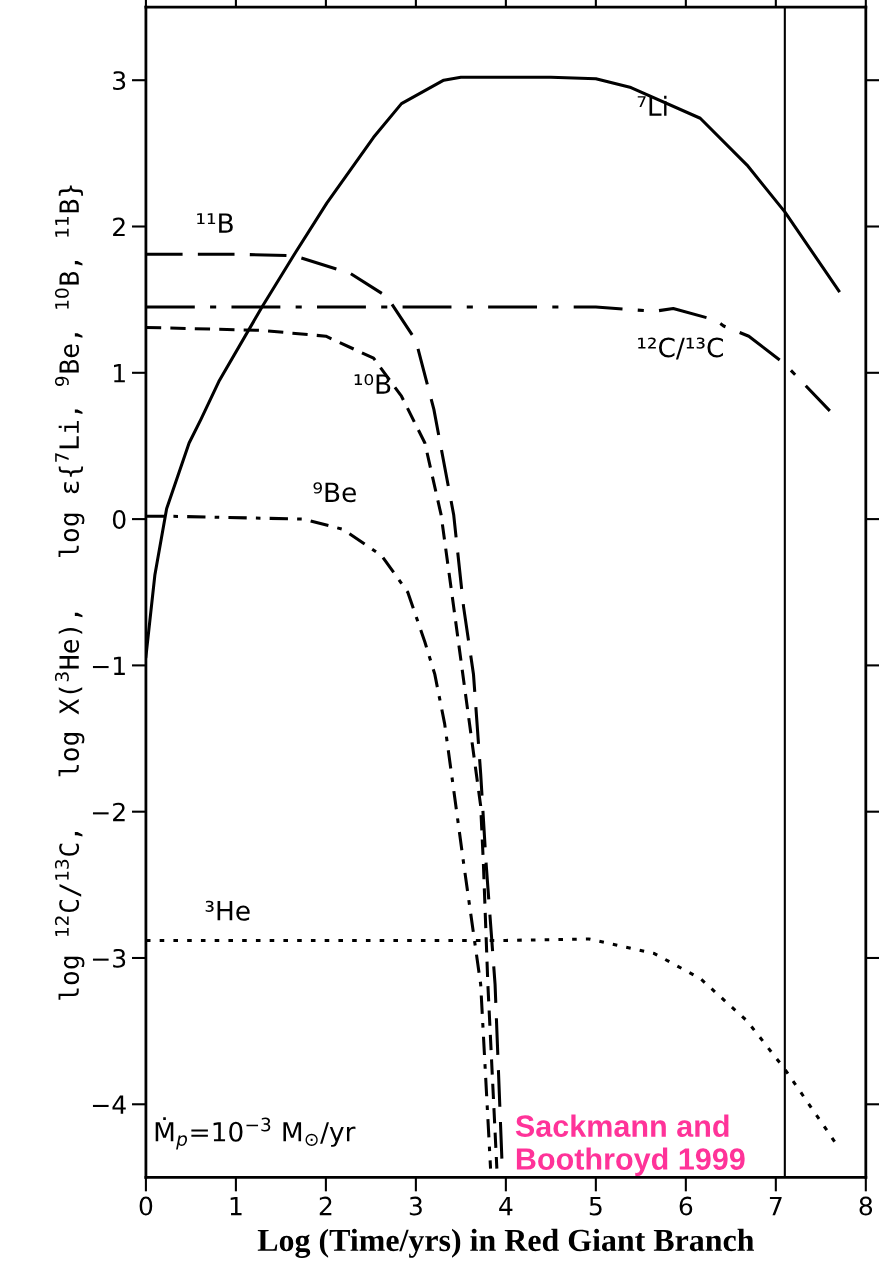 The image size is (879, 1284). What do you see at coordinates (506, 1206) in the screenshot?
I see `x-tick-label: 4` at bounding box center [506, 1206].